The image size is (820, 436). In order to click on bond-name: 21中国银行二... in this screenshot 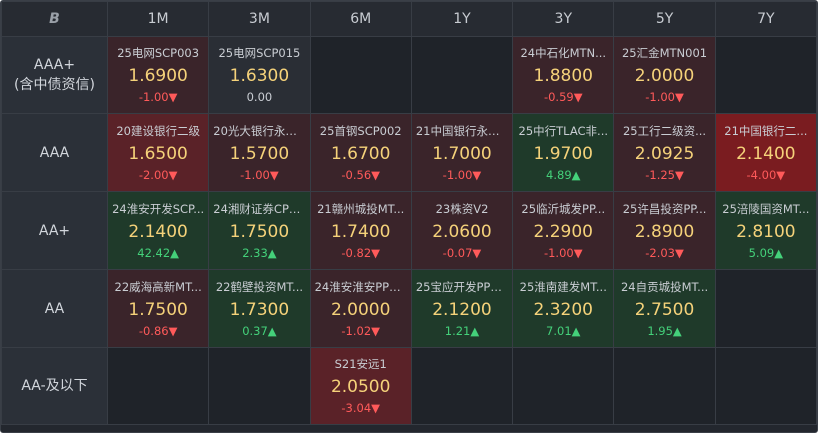, I will do `click(766, 130)`.